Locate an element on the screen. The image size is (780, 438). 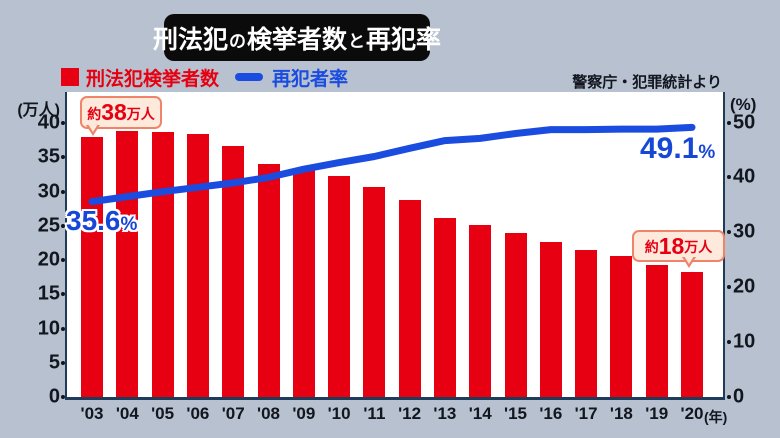
count-end-prefix: 約 is located at coordinates (651, 247).